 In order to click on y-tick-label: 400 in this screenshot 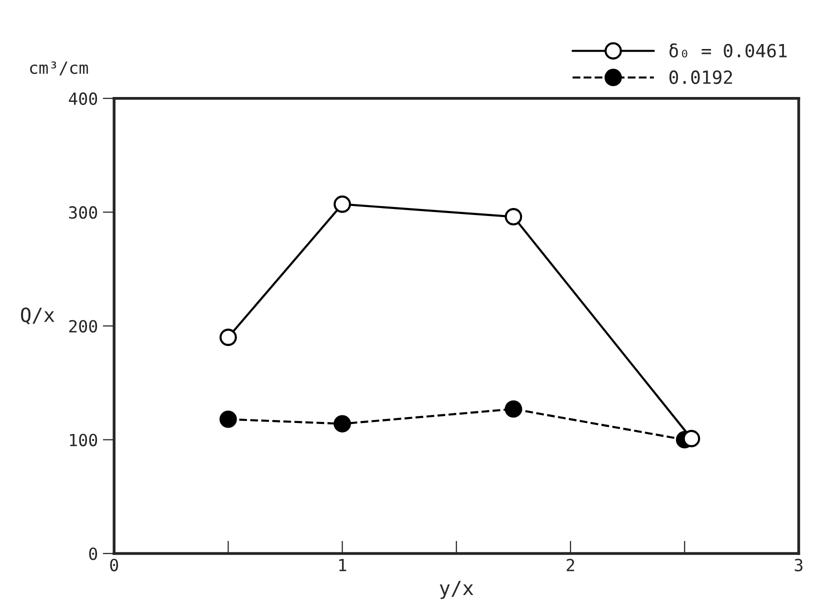, I will do `click(83, 99)`.